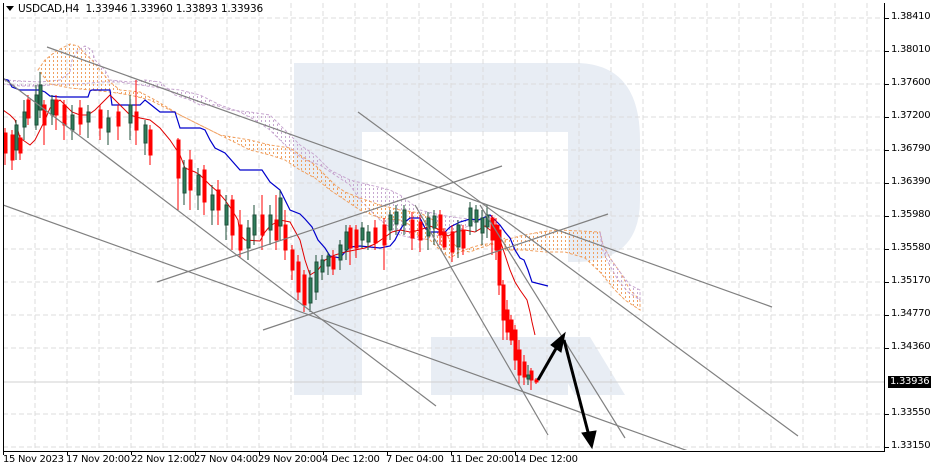 The width and height of the screenshot is (931, 471). I want to click on price-label: 1.33150, so click(911, 445).